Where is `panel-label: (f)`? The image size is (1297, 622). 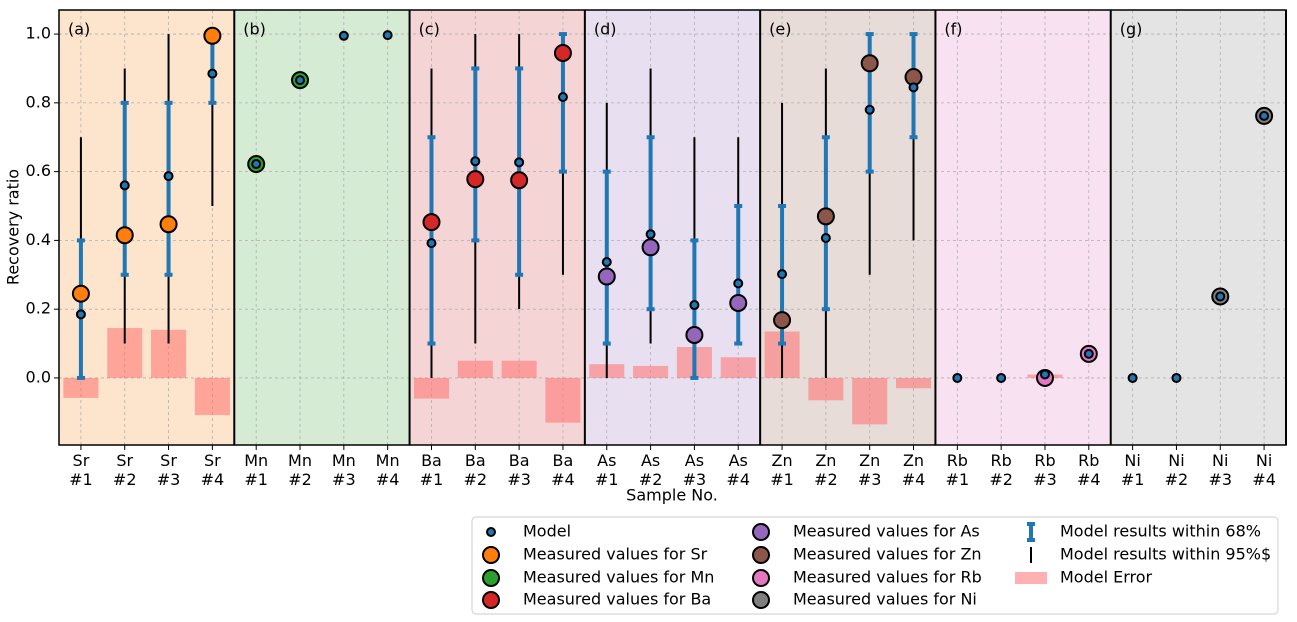
panel-label: (f) is located at coordinates (953, 29).